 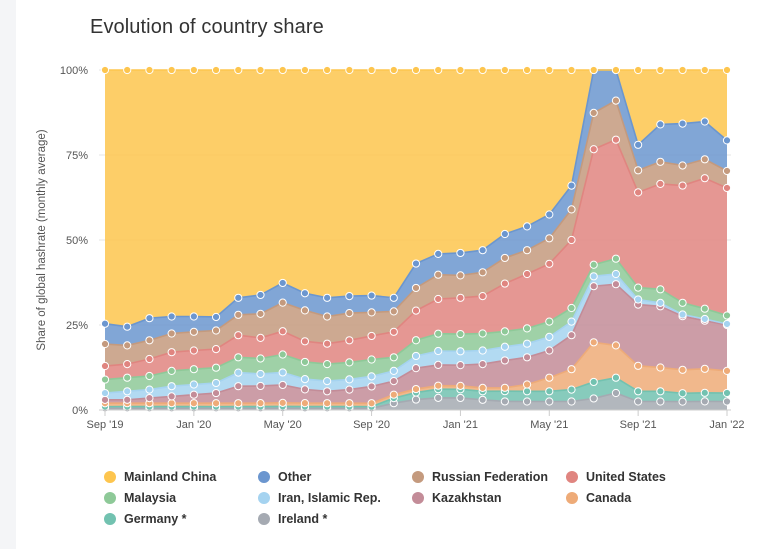 I want to click on legend-item-germany: Germany *, so click(x=181, y=519).